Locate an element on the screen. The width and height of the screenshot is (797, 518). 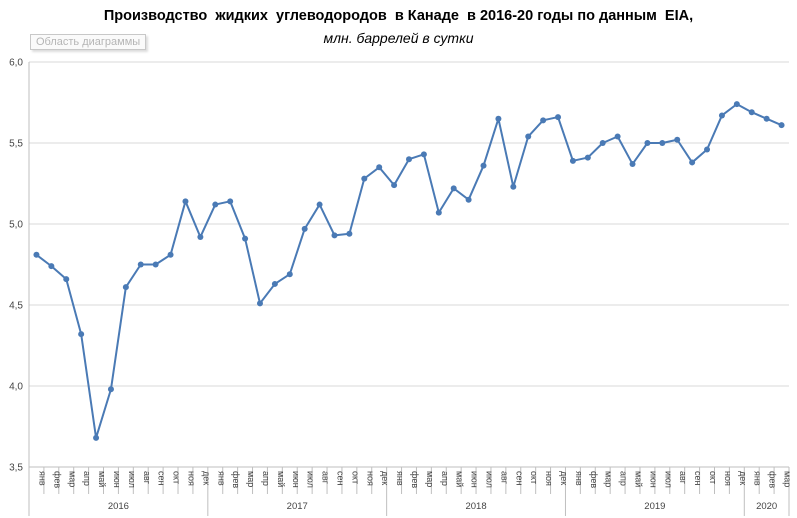
chart-subtitle: млн. баррелей в сутки is located at coordinates (398, 38).